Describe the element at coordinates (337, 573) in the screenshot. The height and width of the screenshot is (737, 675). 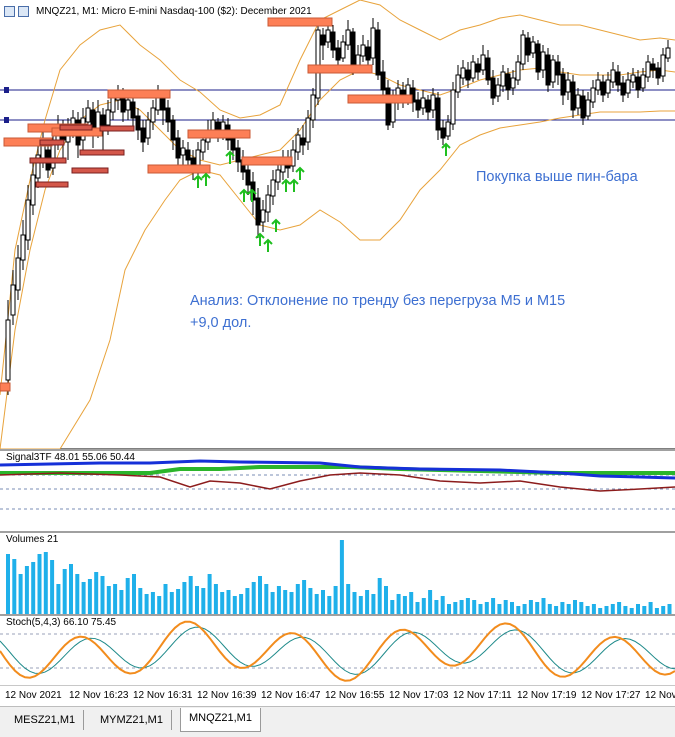
I see `volumes-pane: Volumes 21` at that location.